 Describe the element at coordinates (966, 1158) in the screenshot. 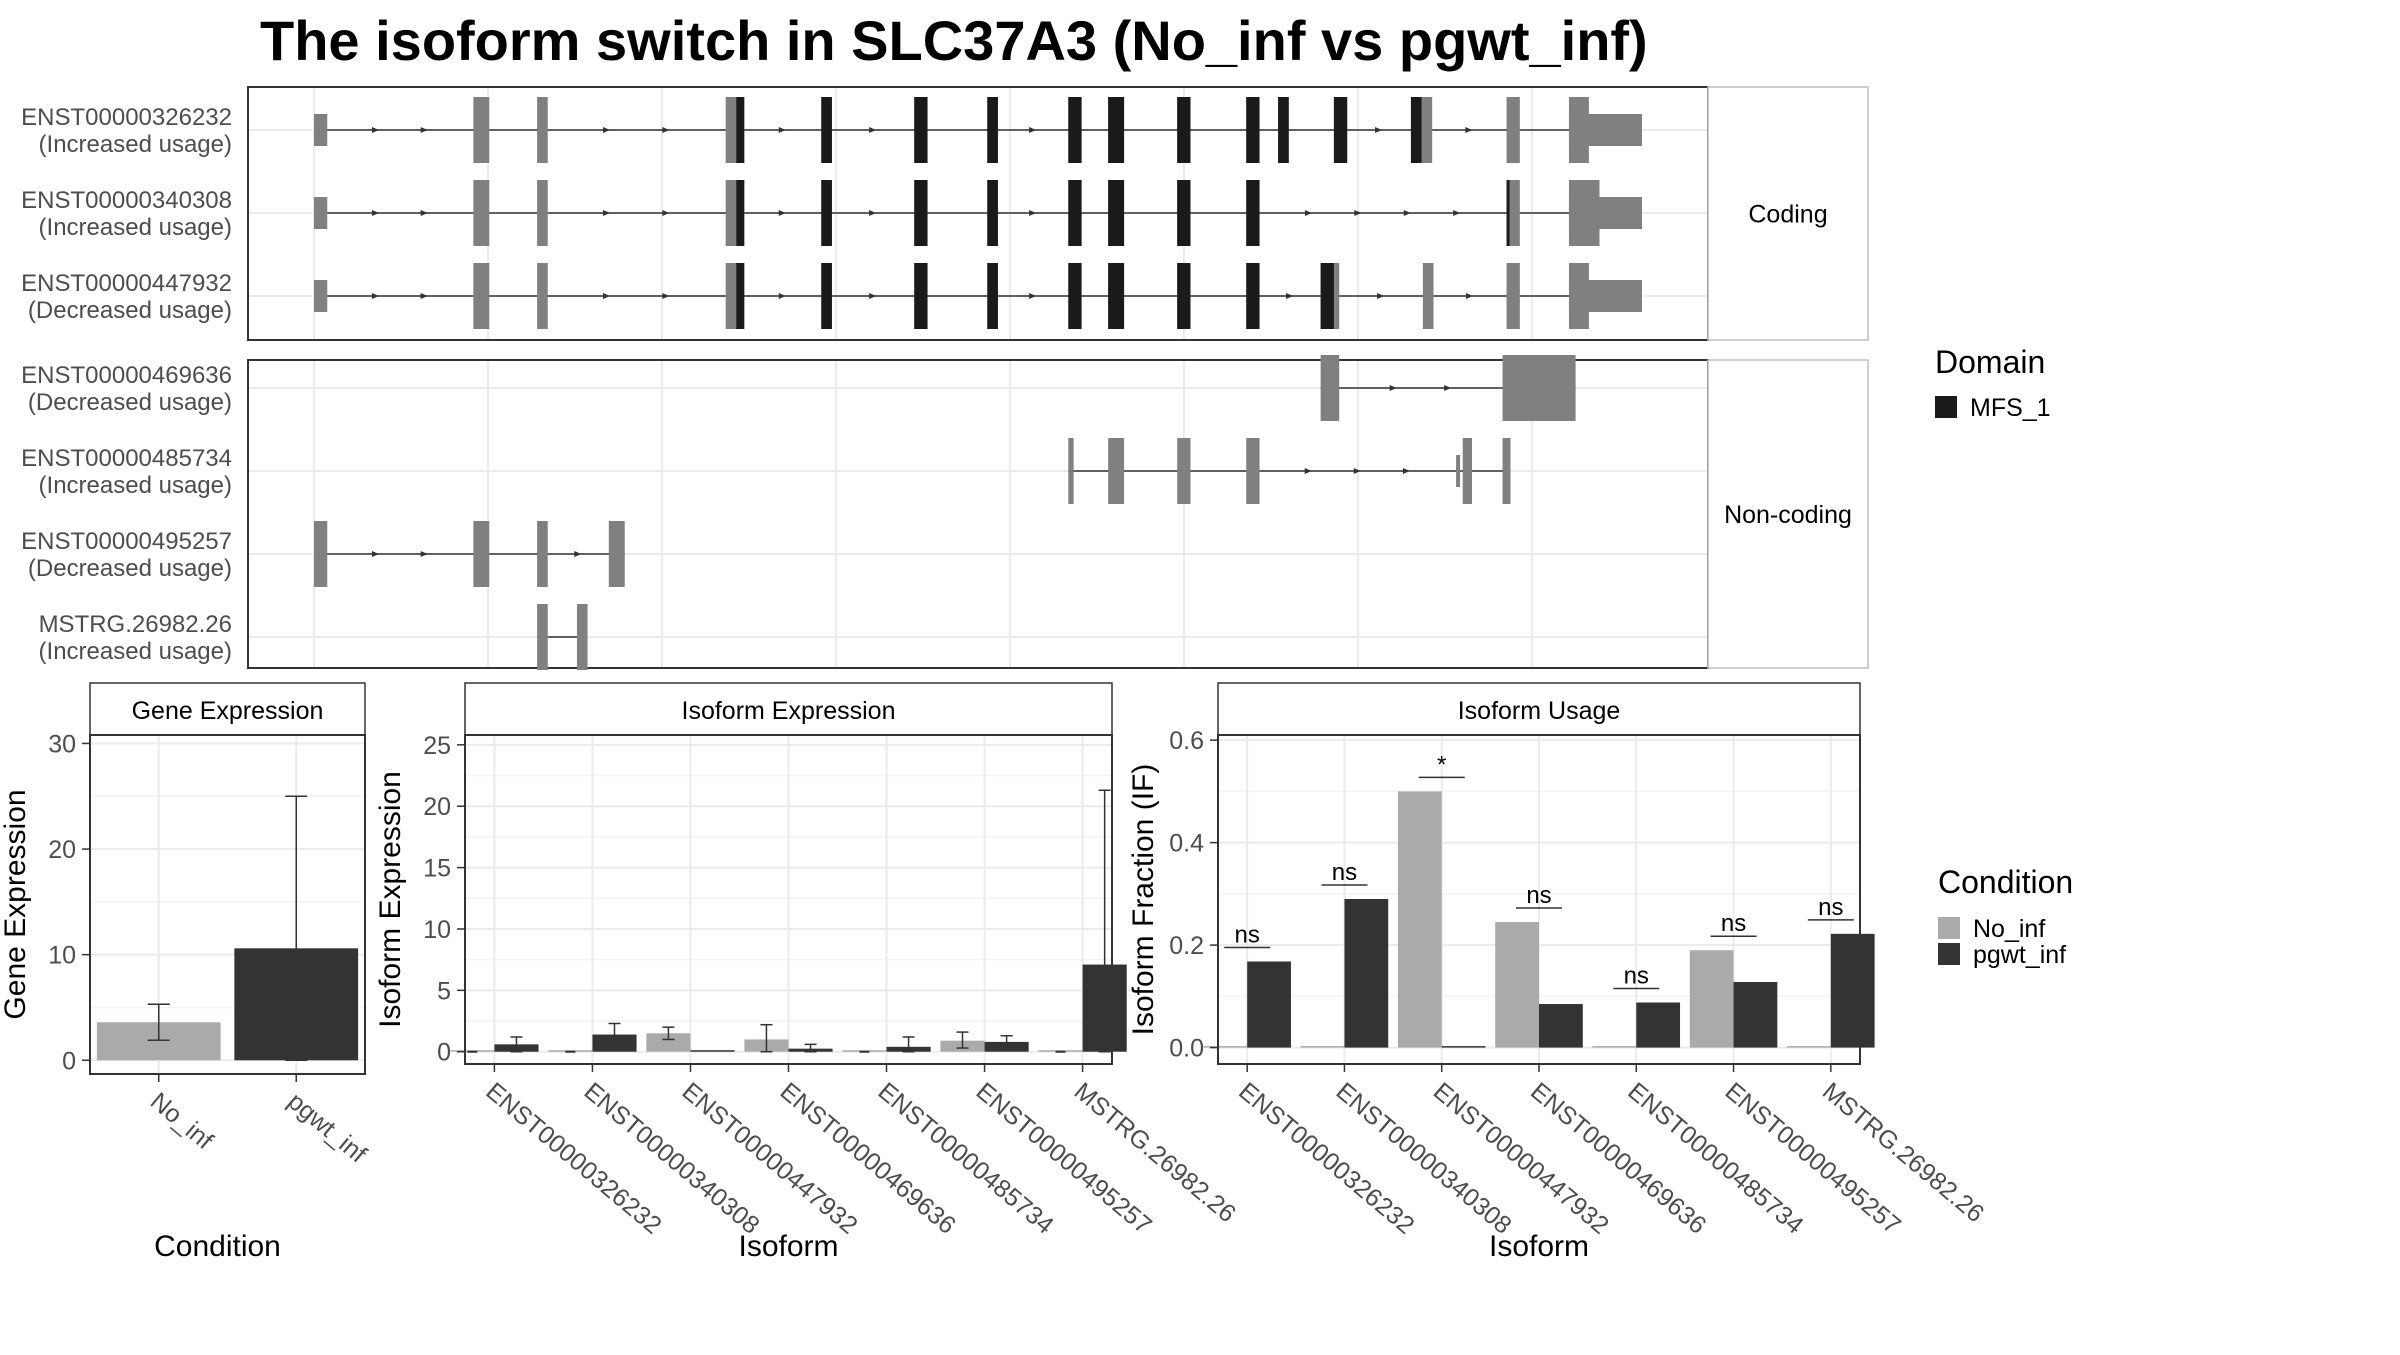

I see `x-tick-label: ENST00000485734` at that location.